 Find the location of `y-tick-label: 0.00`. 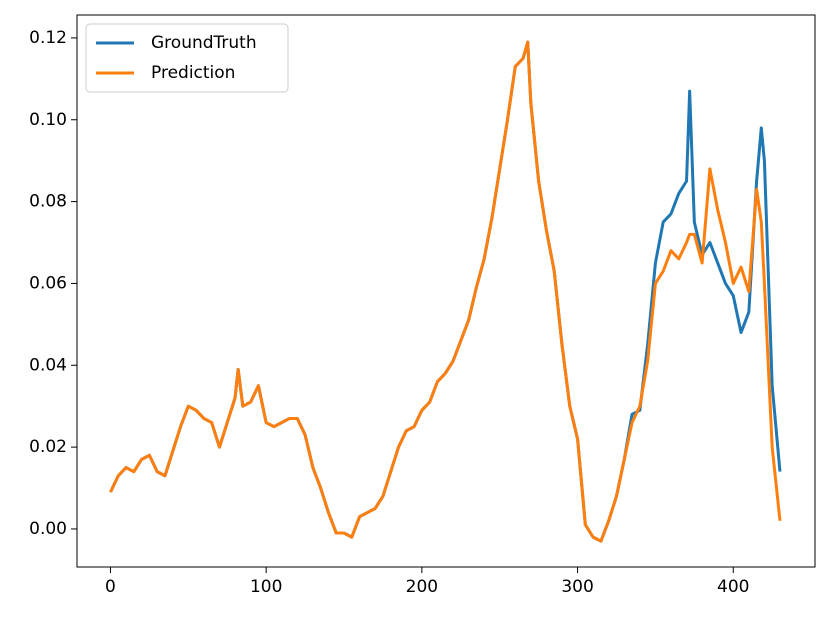

y-tick-label: 0.00 is located at coordinates (48, 529).